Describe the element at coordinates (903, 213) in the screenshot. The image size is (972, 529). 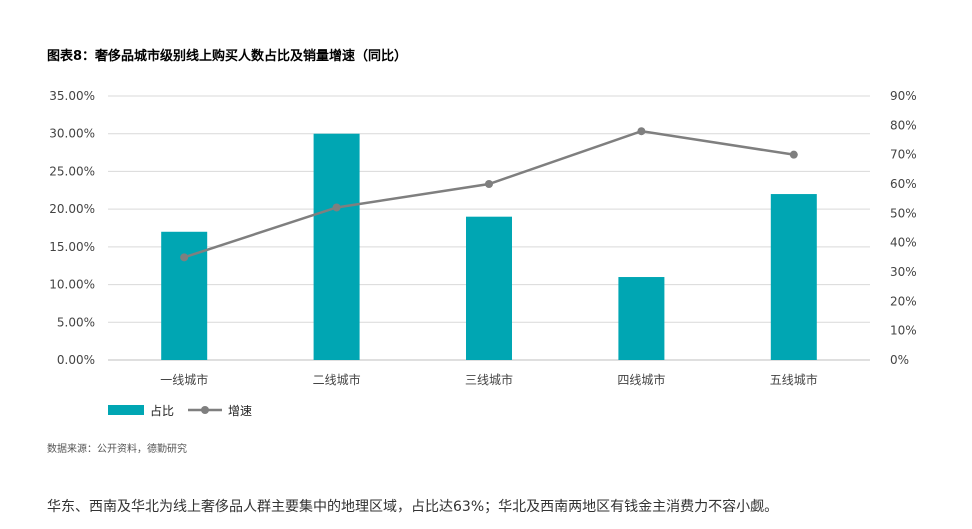
I see `right-tick-label: 50%` at that location.